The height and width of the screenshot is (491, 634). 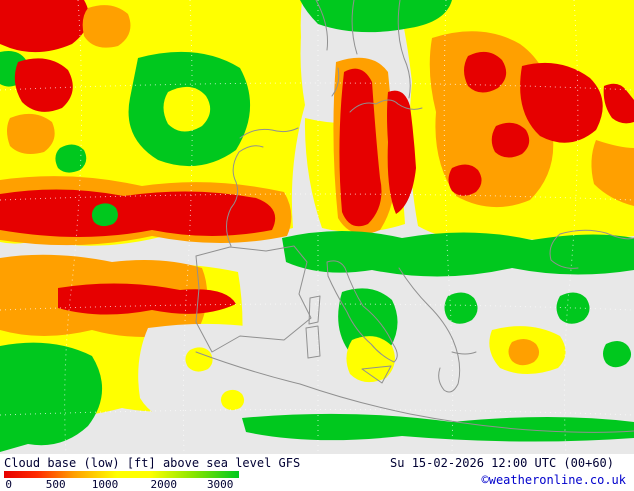 What do you see at coordinates (489, 123) in the screenshot?
I see `region-red-east-patches` at bounding box center [489, 123].